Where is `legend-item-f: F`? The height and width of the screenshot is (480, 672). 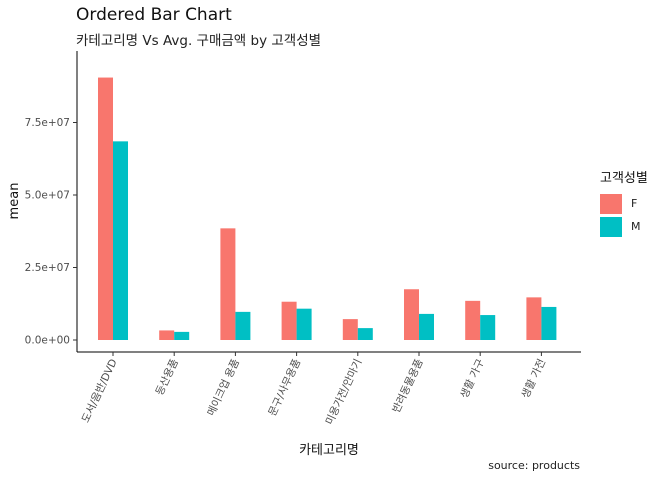 legend-item-f: F is located at coordinates (624, 203).